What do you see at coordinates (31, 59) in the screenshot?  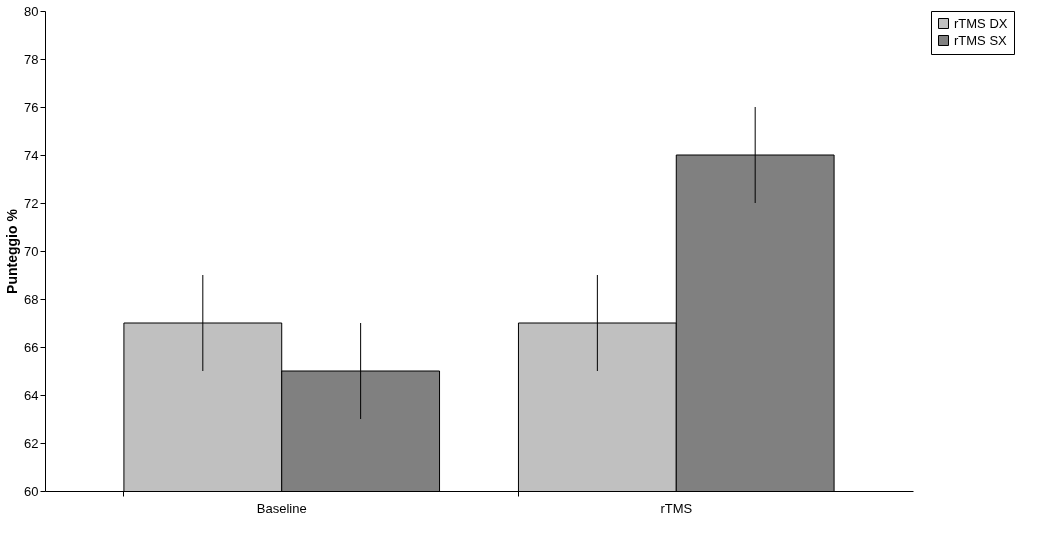 I see `y-tick-label: 78` at bounding box center [31, 59].